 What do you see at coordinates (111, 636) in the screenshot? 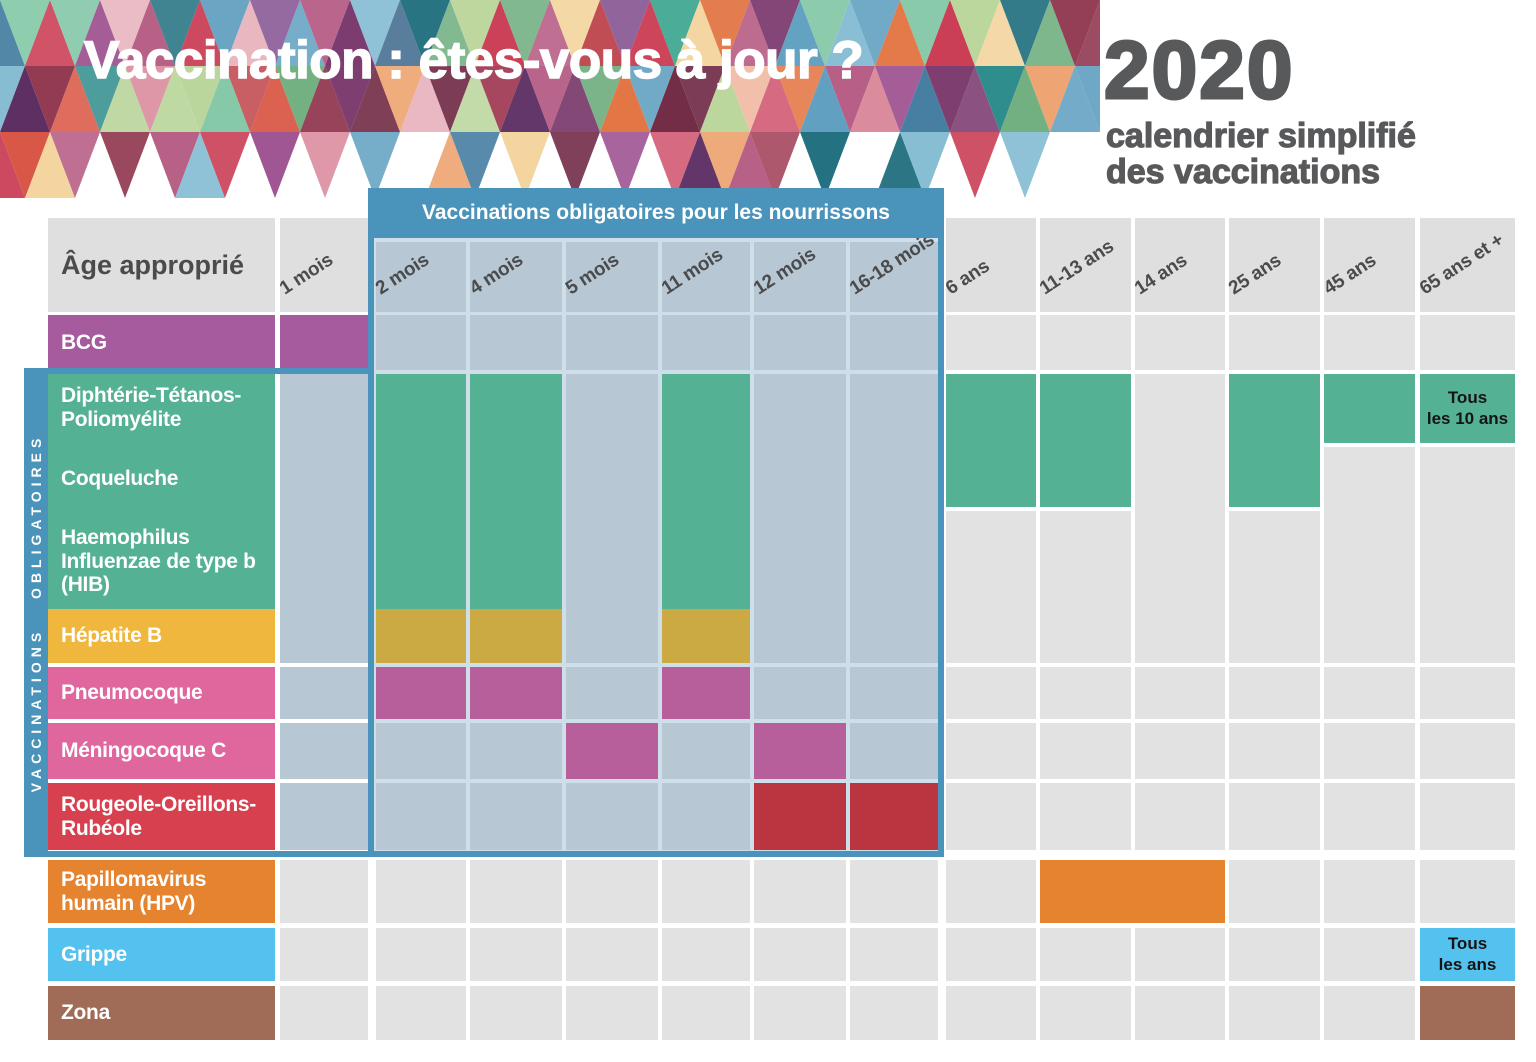
I see `row-label: Hépatite B` at bounding box center [111, 636].